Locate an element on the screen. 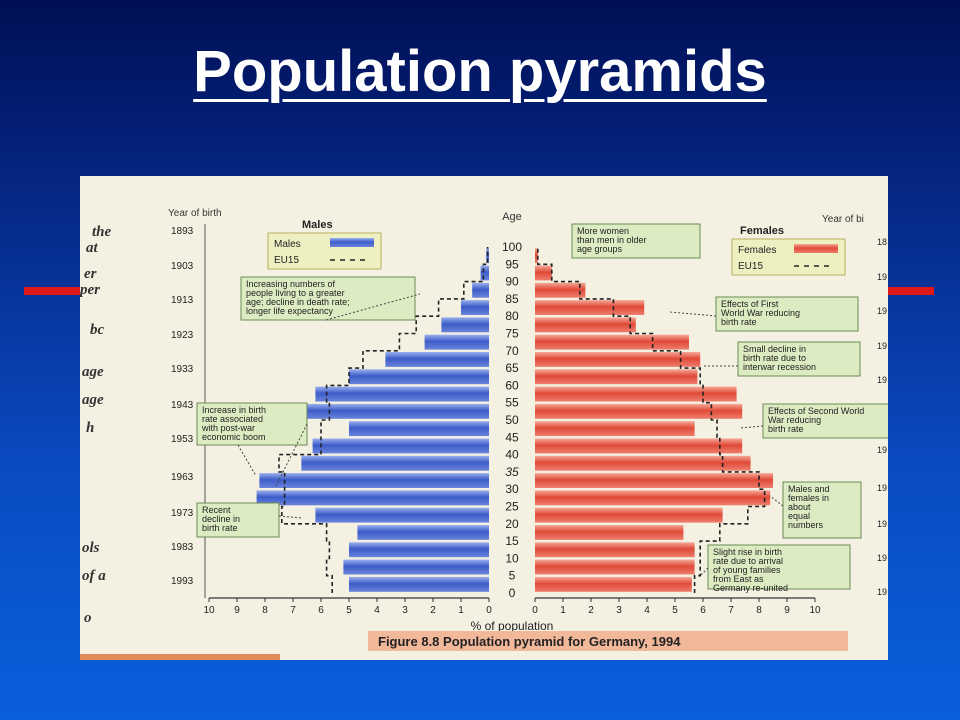 Image resolution: width=960 pixels, height=720 pixels. x-tick-label: 7 is located at coordinates (731, 610).